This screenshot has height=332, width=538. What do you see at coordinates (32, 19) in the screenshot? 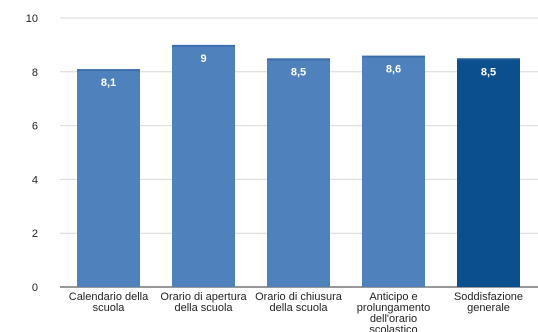
I see `y-tick-label: 10` at bounding box center [32, 19].